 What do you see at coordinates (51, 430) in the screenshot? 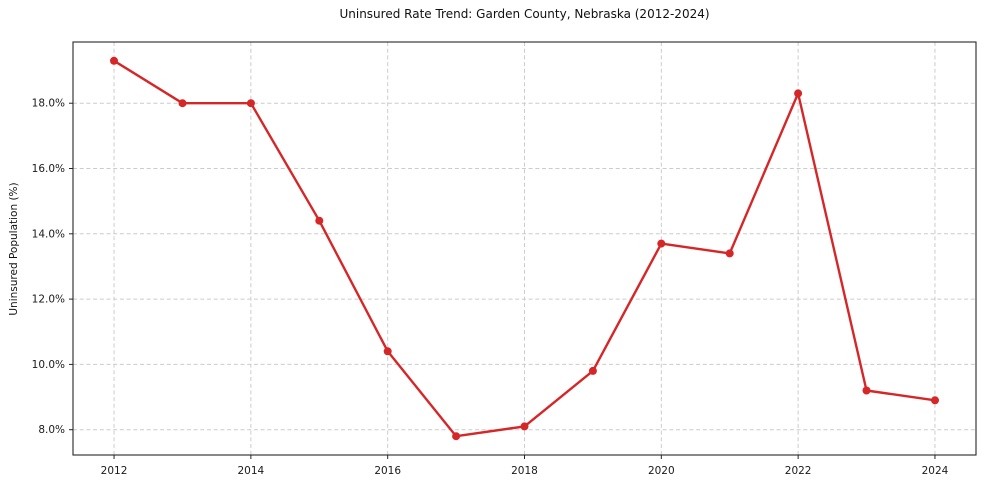
I see `y-tick-label: 8.0%` at bounding box center [51, 430].